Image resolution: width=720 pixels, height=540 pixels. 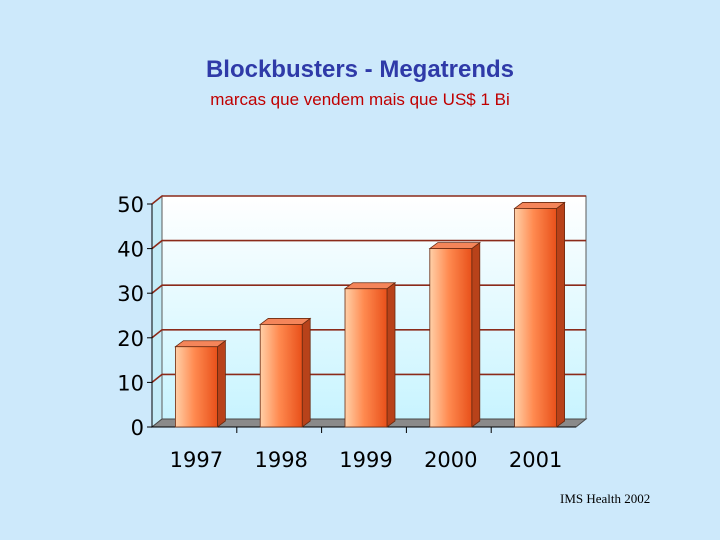 I want to click on x-tick-label: 1999, so click(x=365, y=460).